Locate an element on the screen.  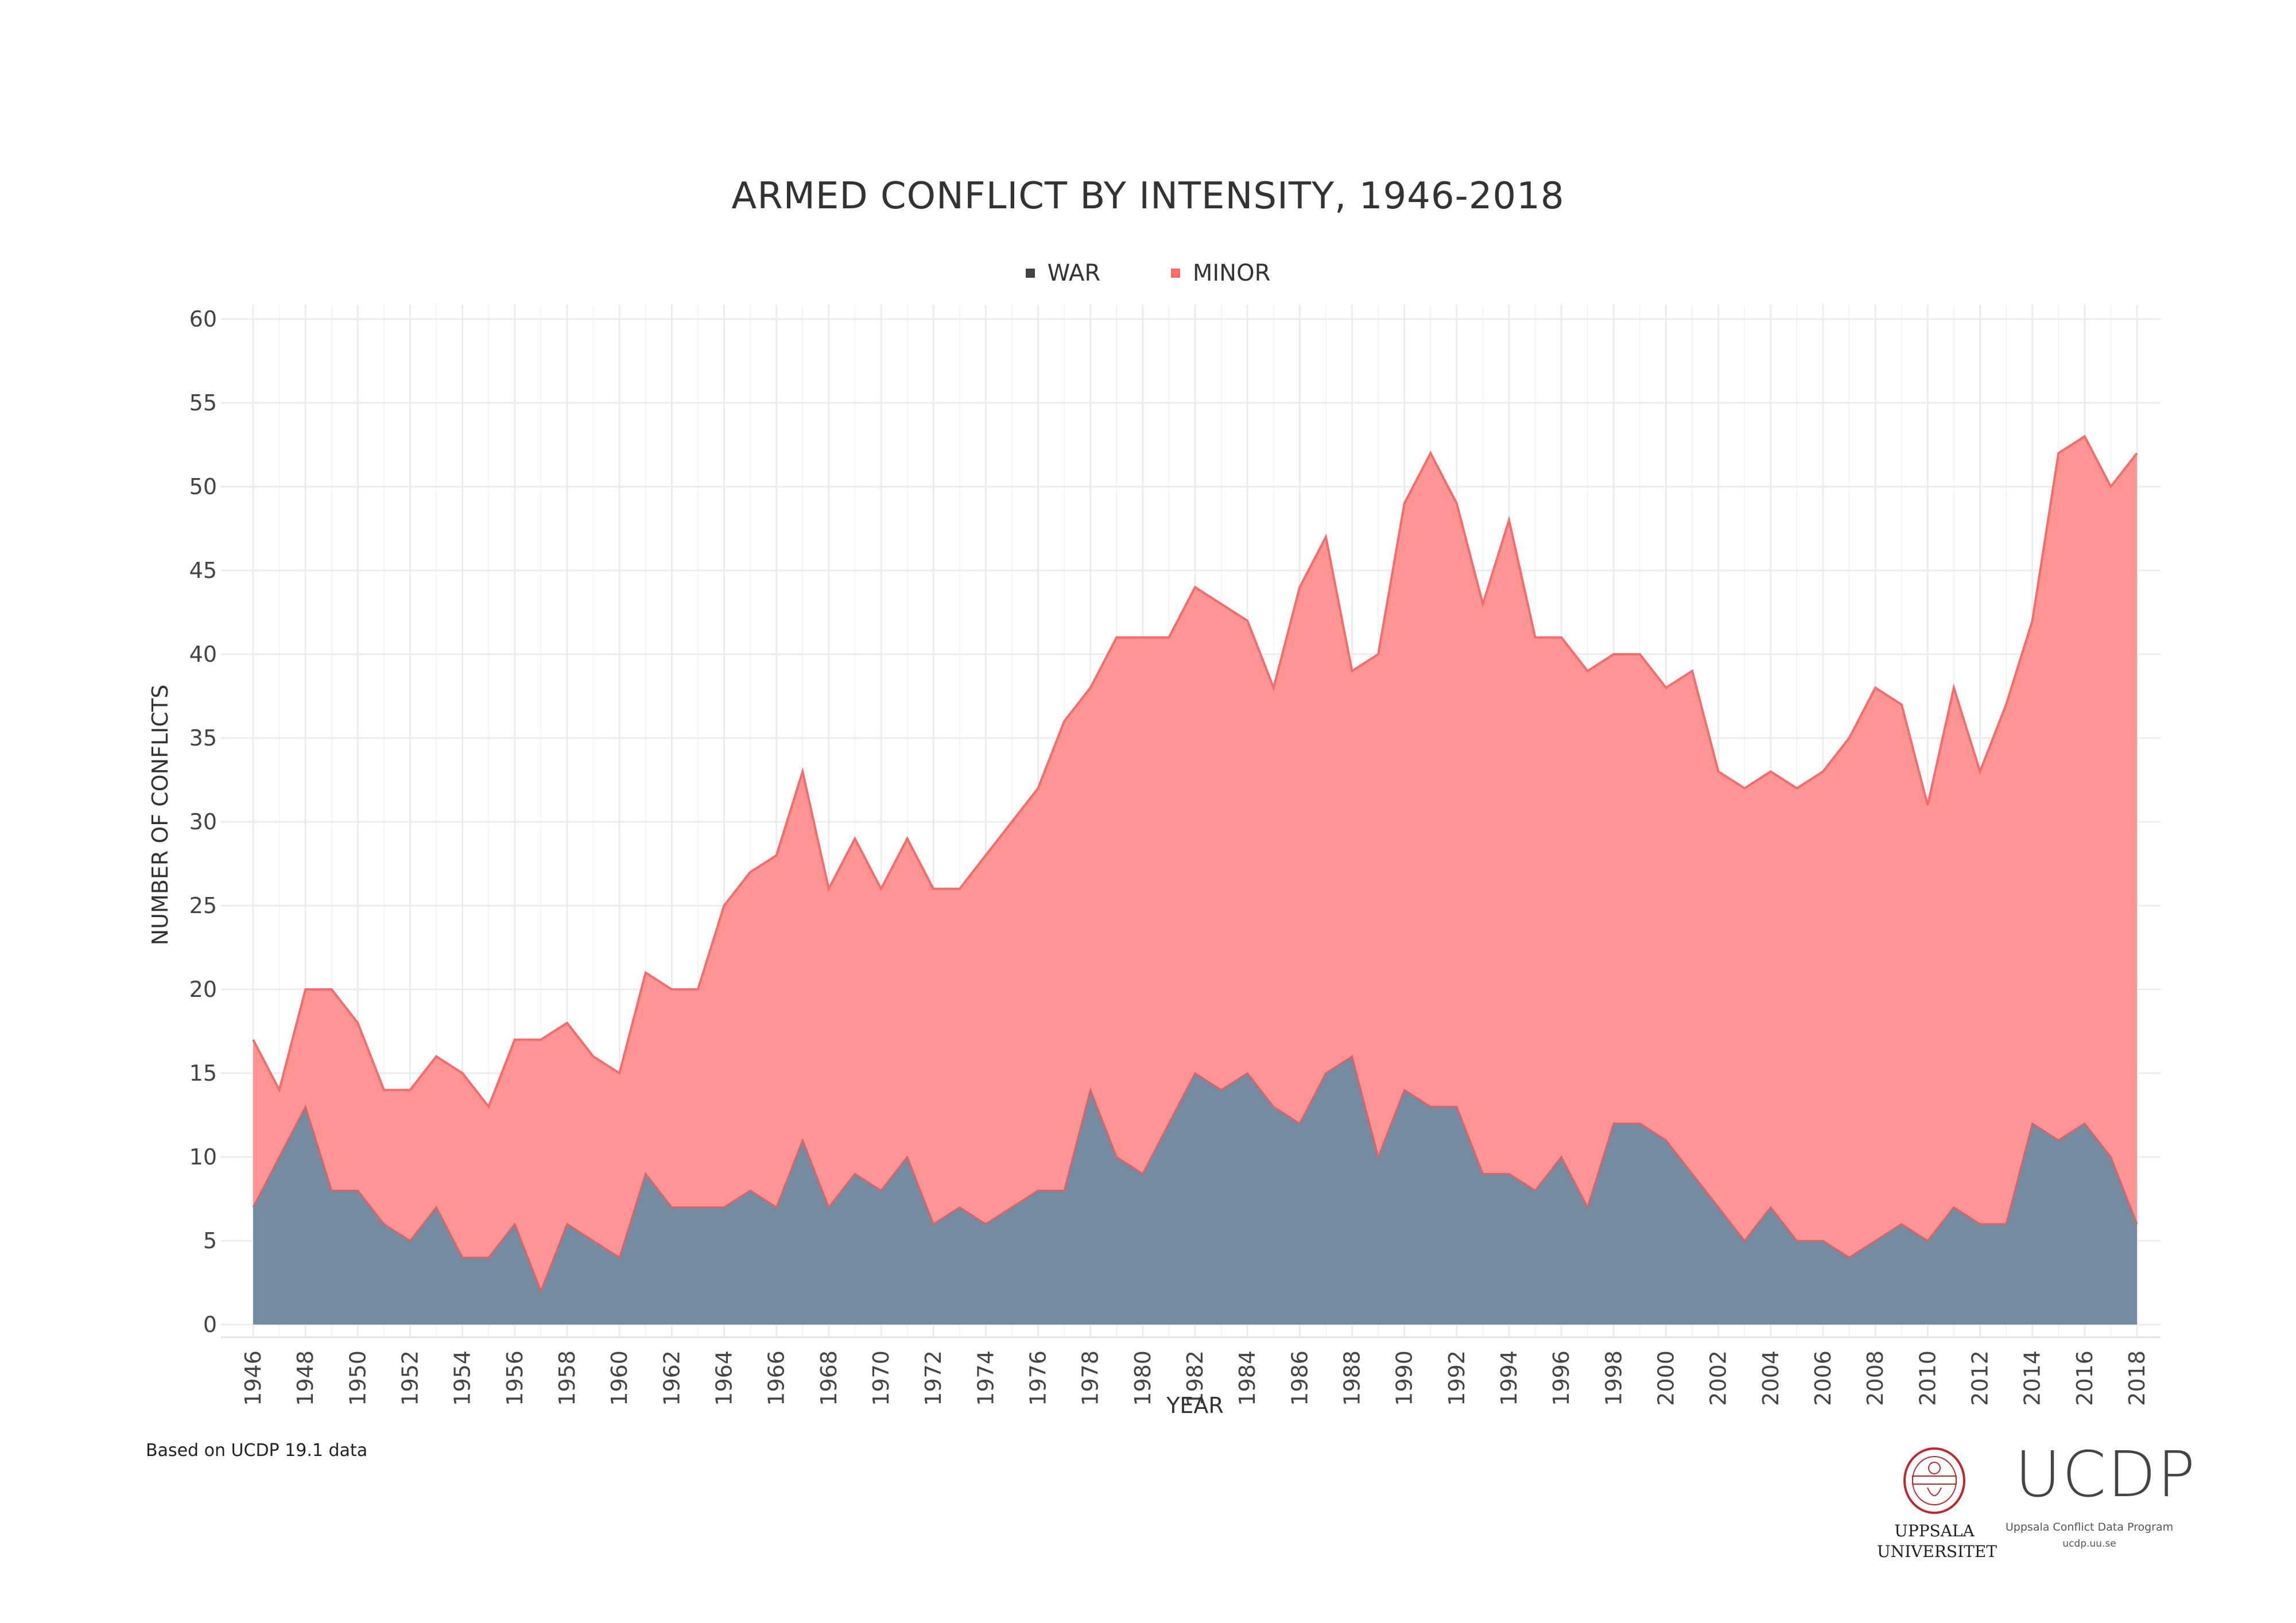
y-tick-label: 25 is located at coordinates (203, 905).